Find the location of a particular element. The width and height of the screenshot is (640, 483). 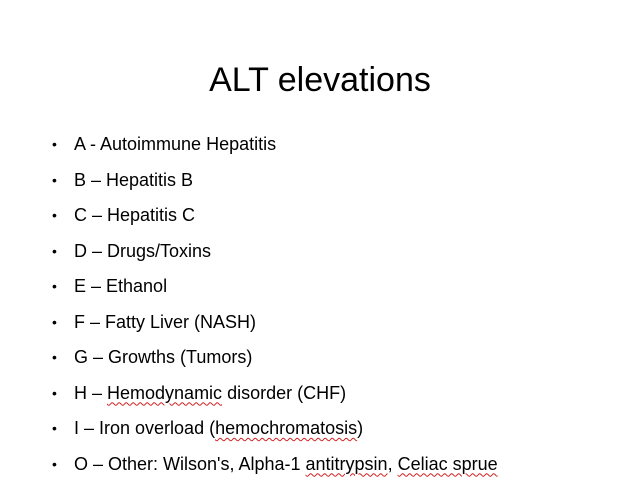

bullet-text: E – Ethanol is located at coordinates (120, 286).